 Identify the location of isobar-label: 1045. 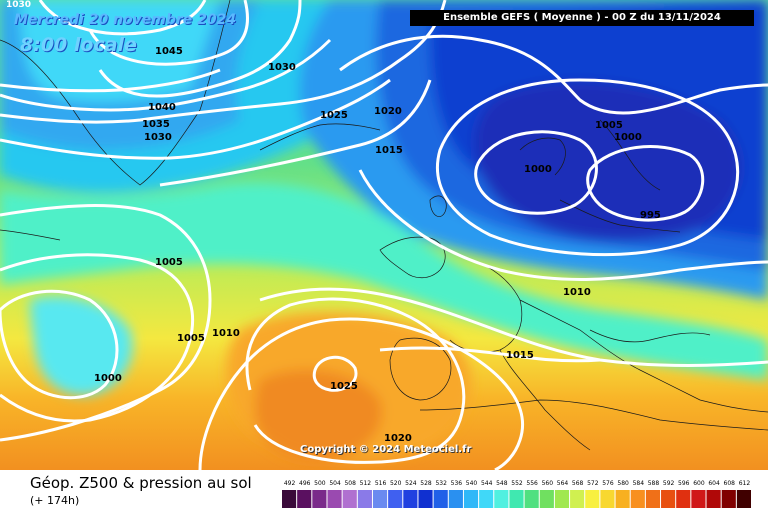
(169, 51).